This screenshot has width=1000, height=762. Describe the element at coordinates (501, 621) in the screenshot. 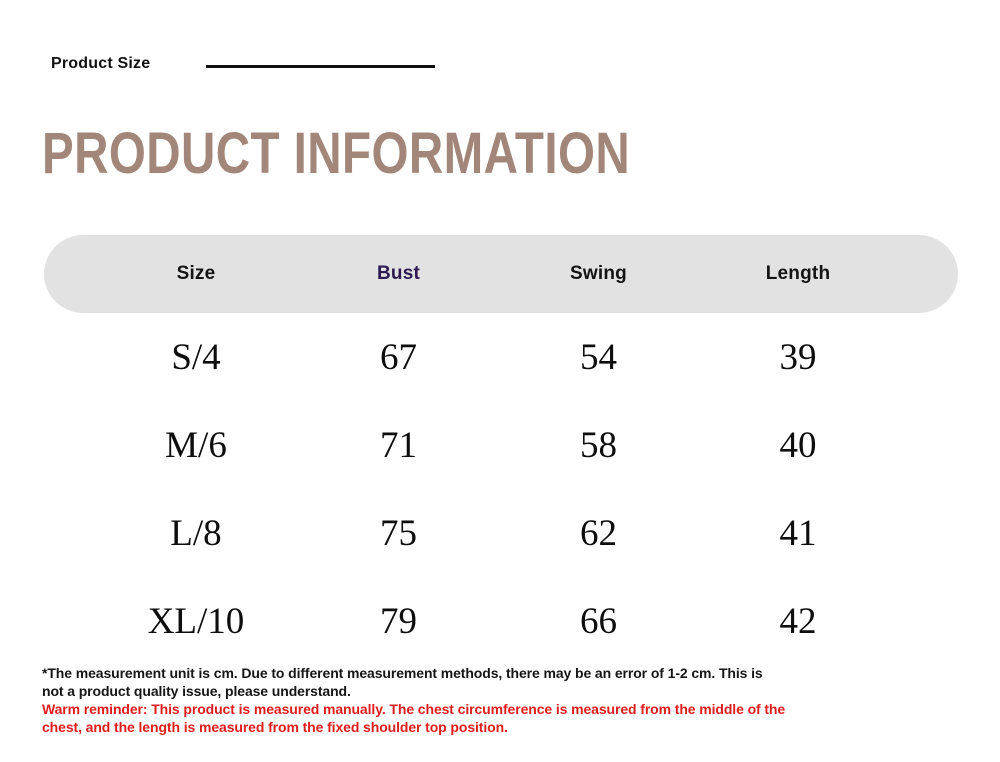

I see `table-row-xl: XL/10 79 66 42` at that location.